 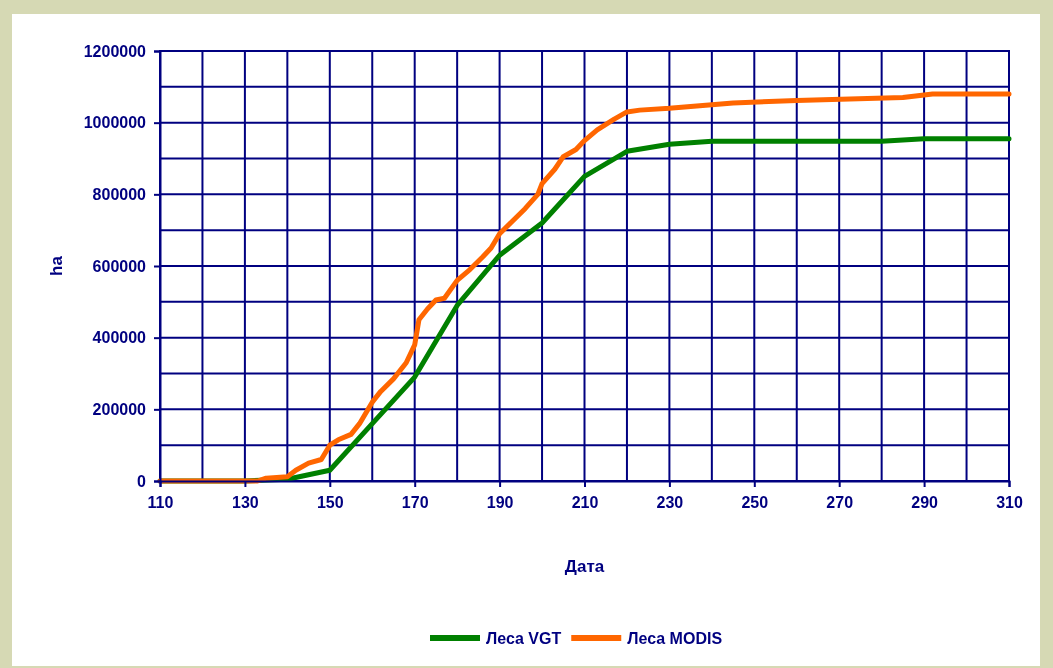 What do you see at coordinates (245, 503) in the screenshot?
I see `x-tick-label: 130` at bounding box center [245, 503].